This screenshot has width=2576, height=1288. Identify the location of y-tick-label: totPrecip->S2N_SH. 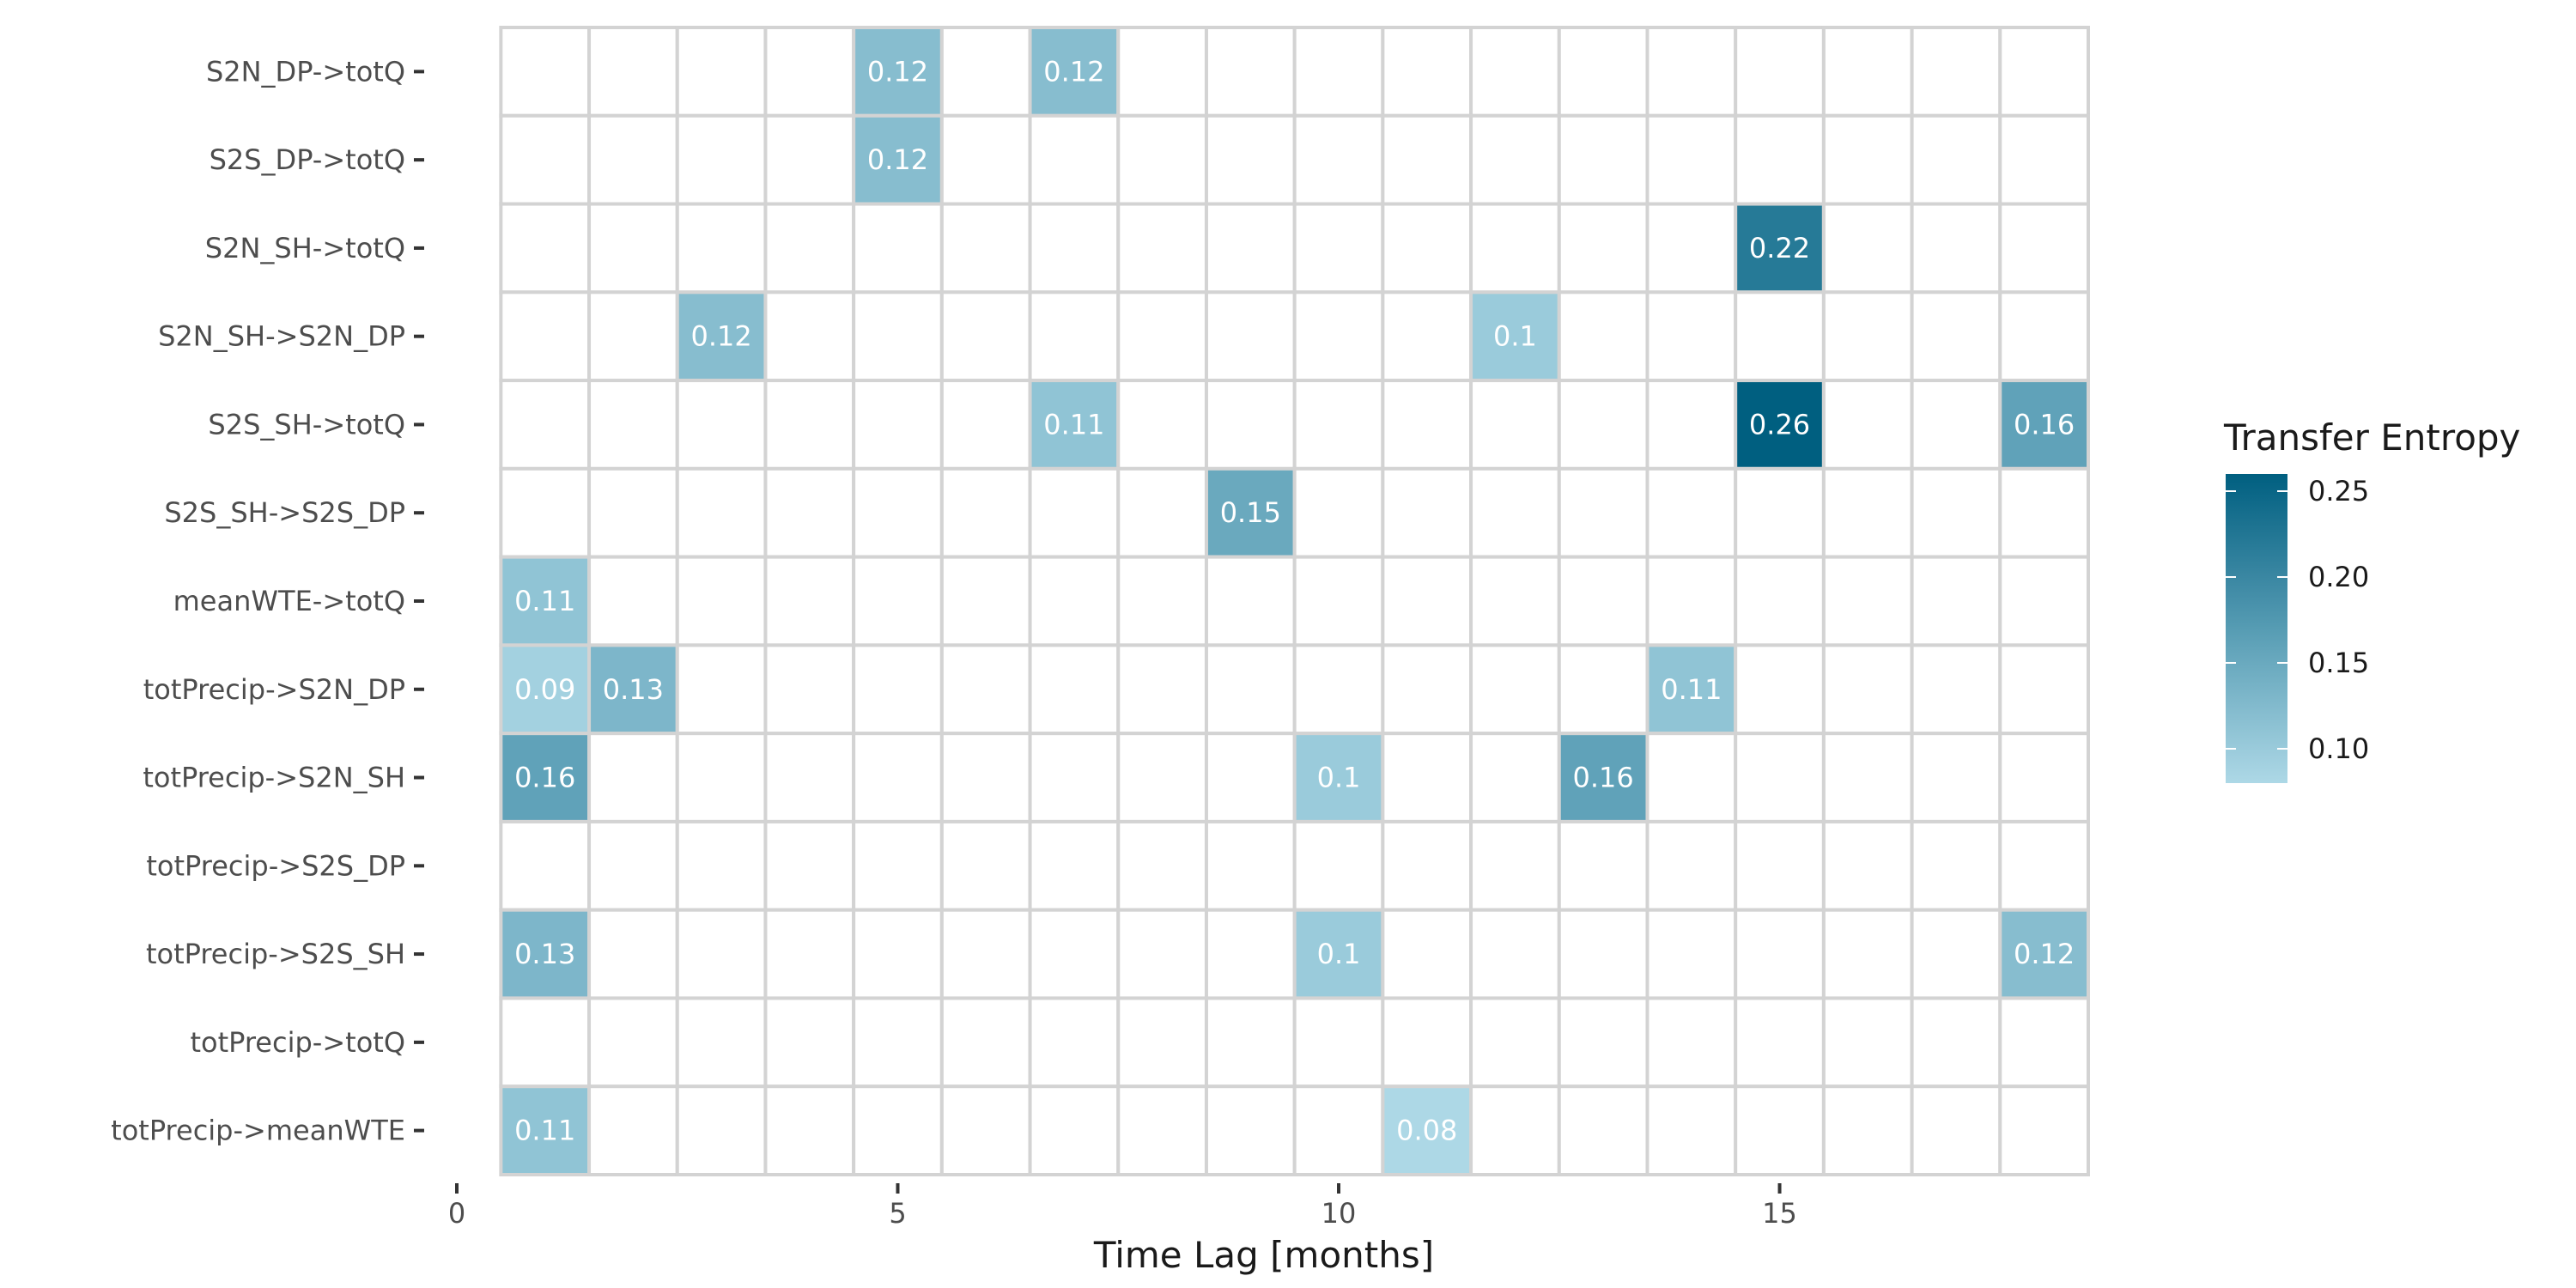
(274, 778).